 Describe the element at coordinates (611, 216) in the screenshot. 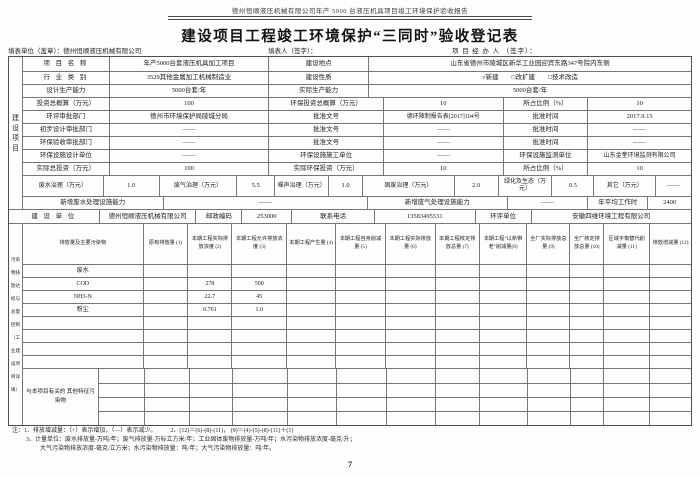

I see `eia-unit-value: 安徽四维环境工程有限公司` at that location.